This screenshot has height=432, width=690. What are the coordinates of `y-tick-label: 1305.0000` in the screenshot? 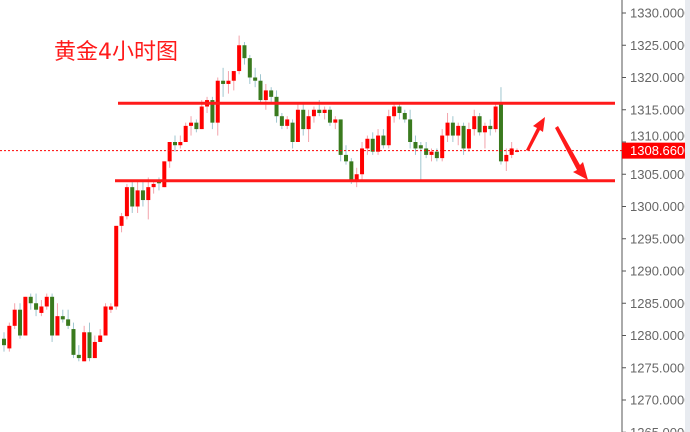 It's located at (660, 174).